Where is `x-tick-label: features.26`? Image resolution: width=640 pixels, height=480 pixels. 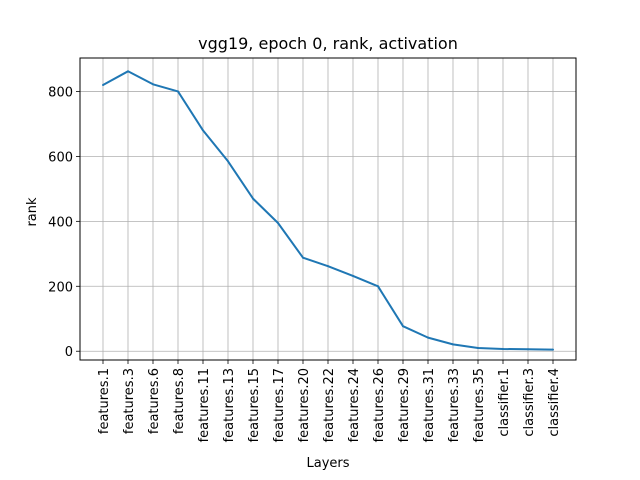
x-tick-label: features.26 is located at coordinates (379, 405).